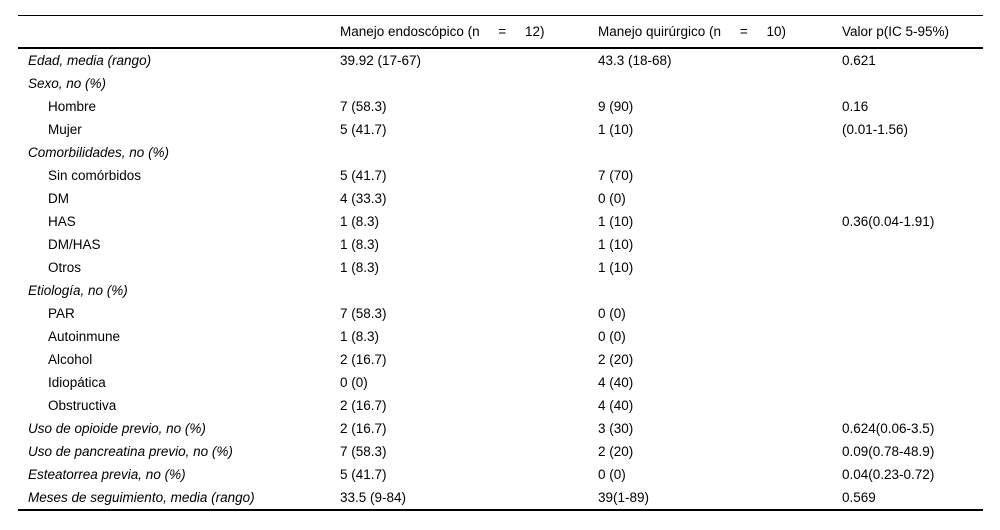 The image size is (1000, 530). Describe the element at coordinates (354, 382) in the screenshot. I see `value-endoscopic: 0 (0)` at that location.